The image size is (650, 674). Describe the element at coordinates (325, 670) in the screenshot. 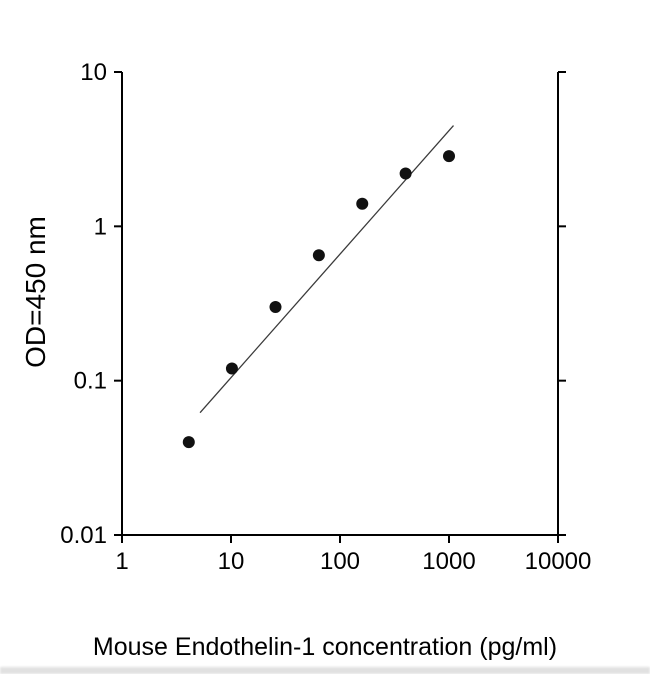

I see `bottom-artifact-strip` at that location.